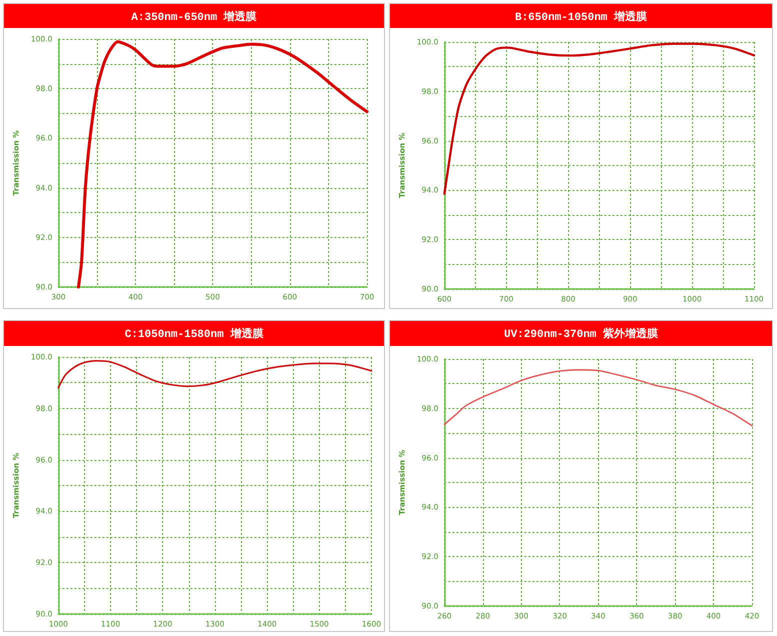 This screenshot has height=636, width=777. I want to click on chart-title: A:350nm-650nm 增透膜, so click(194, 17).